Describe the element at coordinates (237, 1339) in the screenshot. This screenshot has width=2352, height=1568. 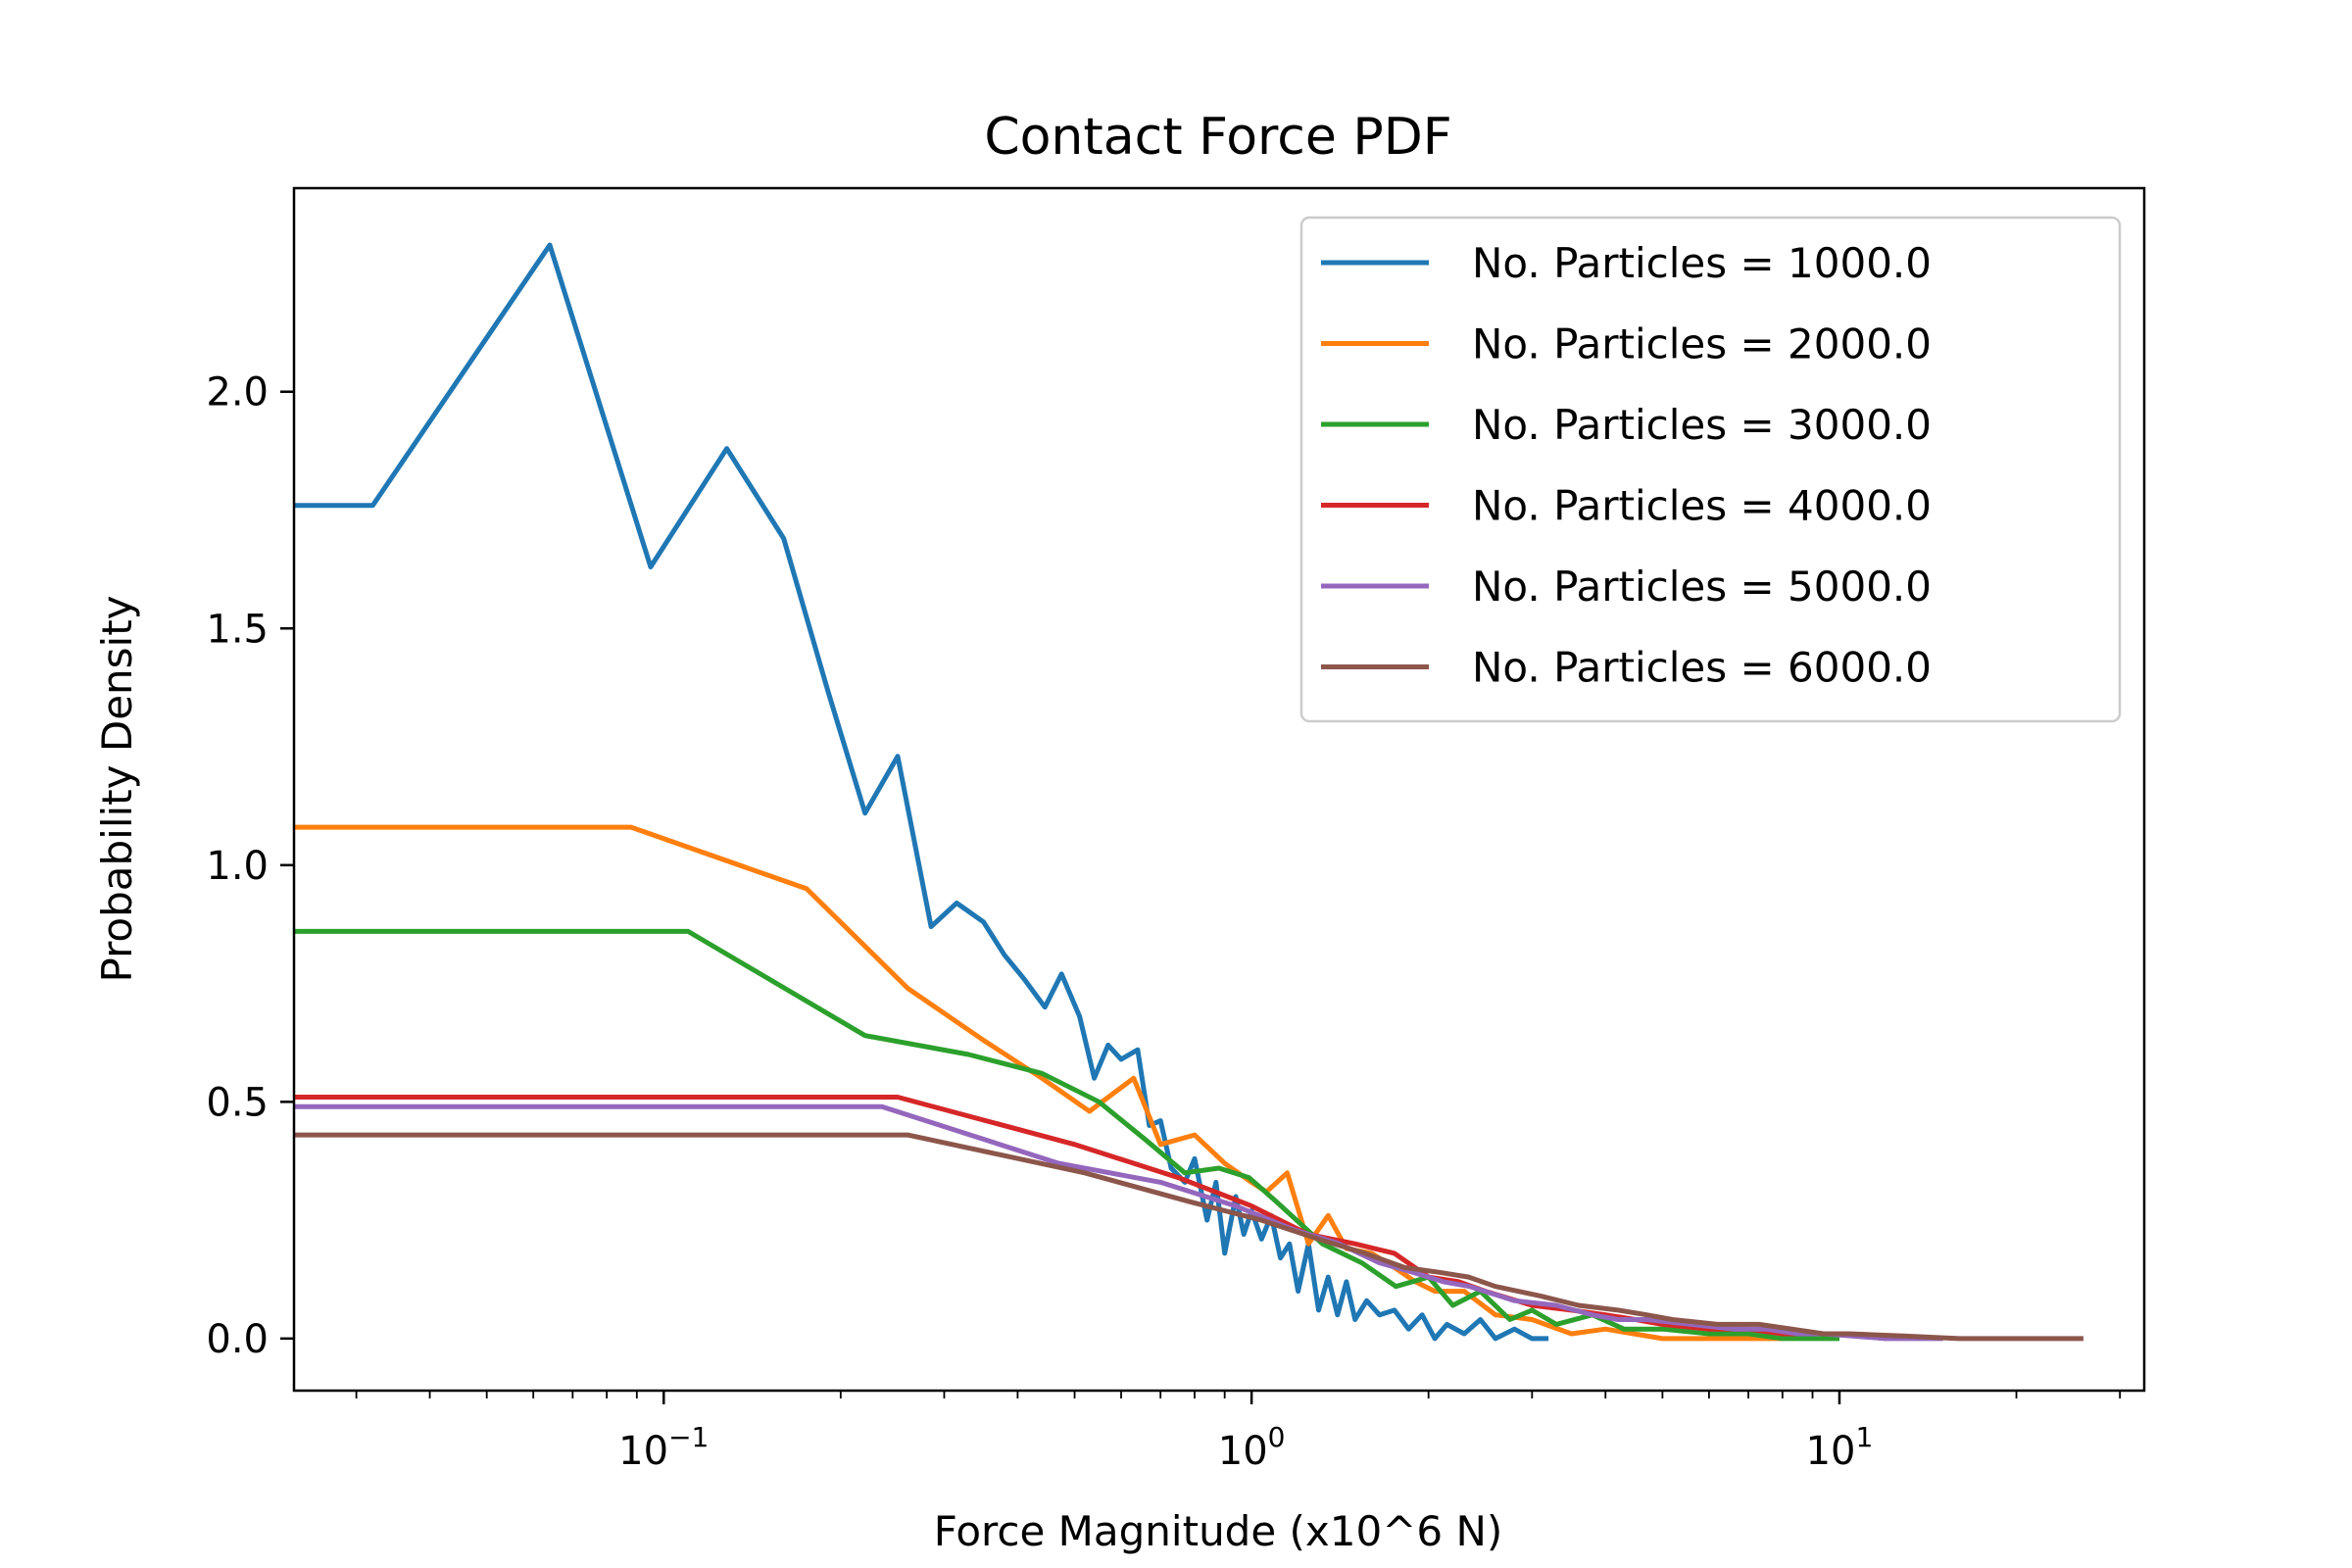
I see `y-tick-label: 0.0` at that location.